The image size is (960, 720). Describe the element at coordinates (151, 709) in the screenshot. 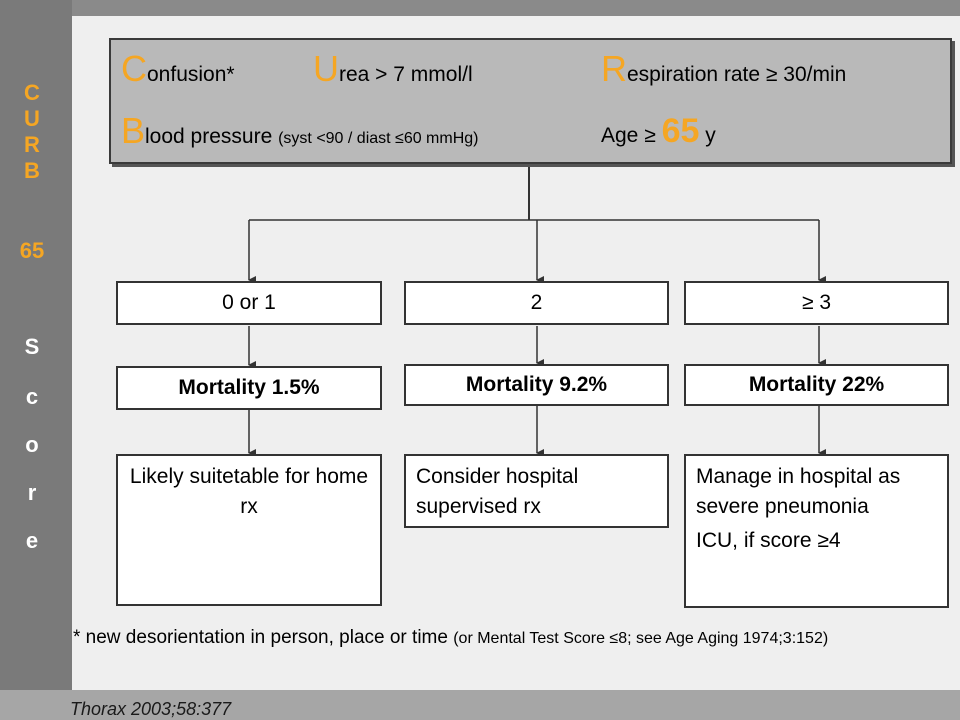

I see `source-citation: Thorax 2003;58:377` at that location.